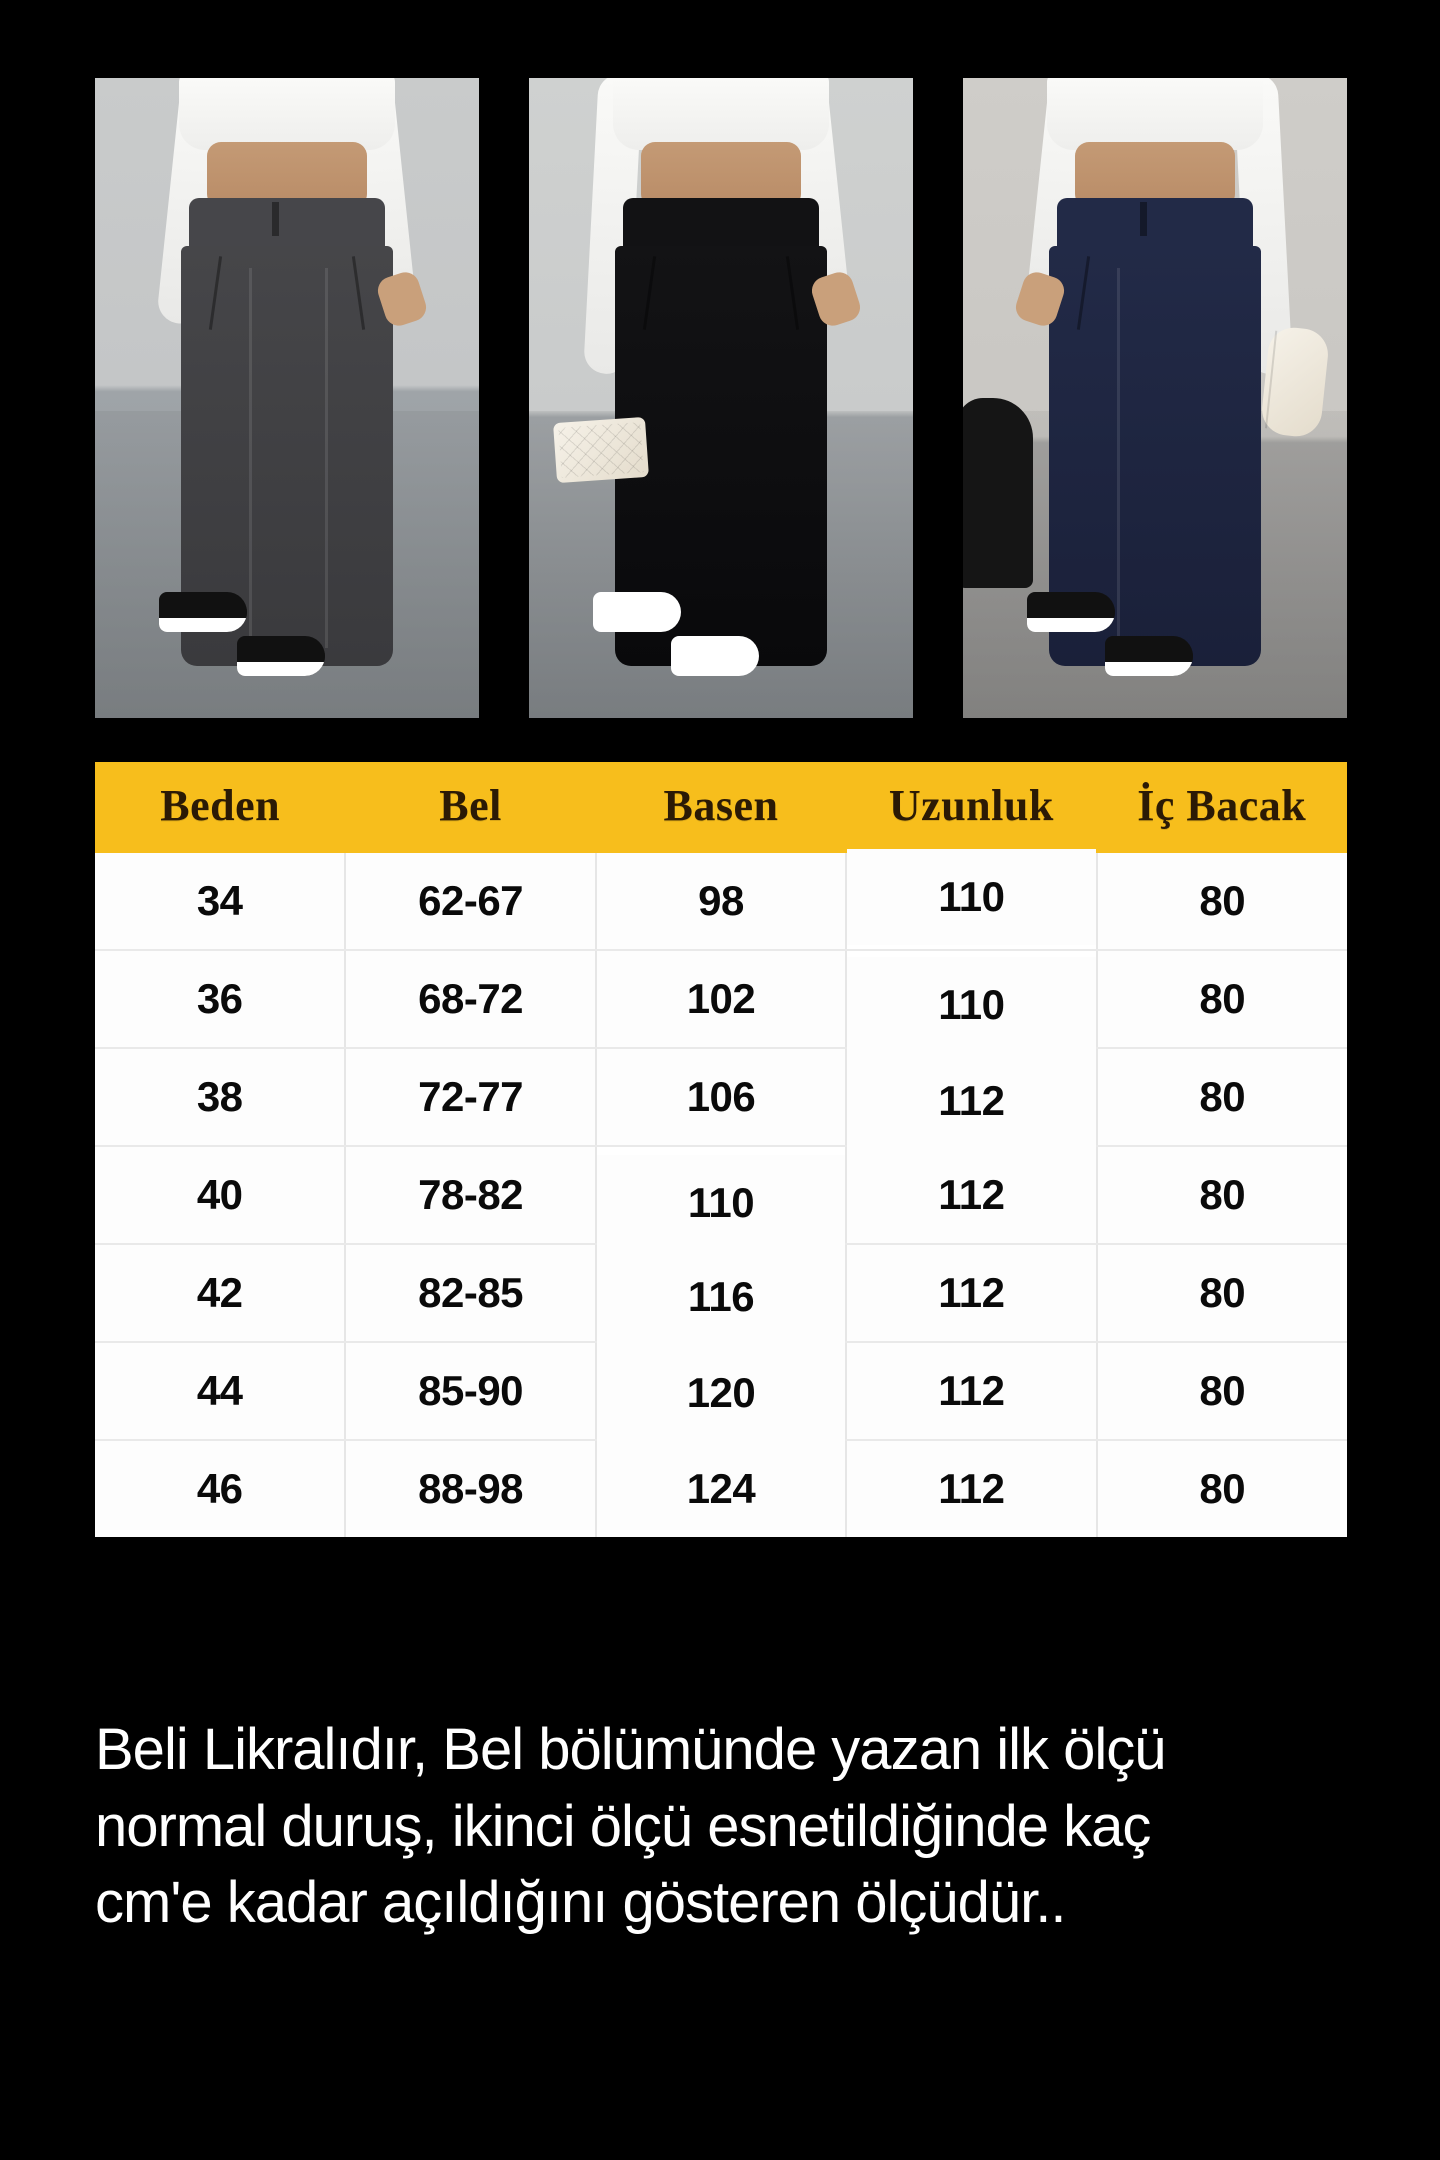 This screenshot has height=2160, width=1440. What do you see at coordinates (581, 1903) in the screenshot?
I see `note-line-3: cm'e kadar açıldığını gösteren ölçüdür..` at bounding box center [581, 1903].